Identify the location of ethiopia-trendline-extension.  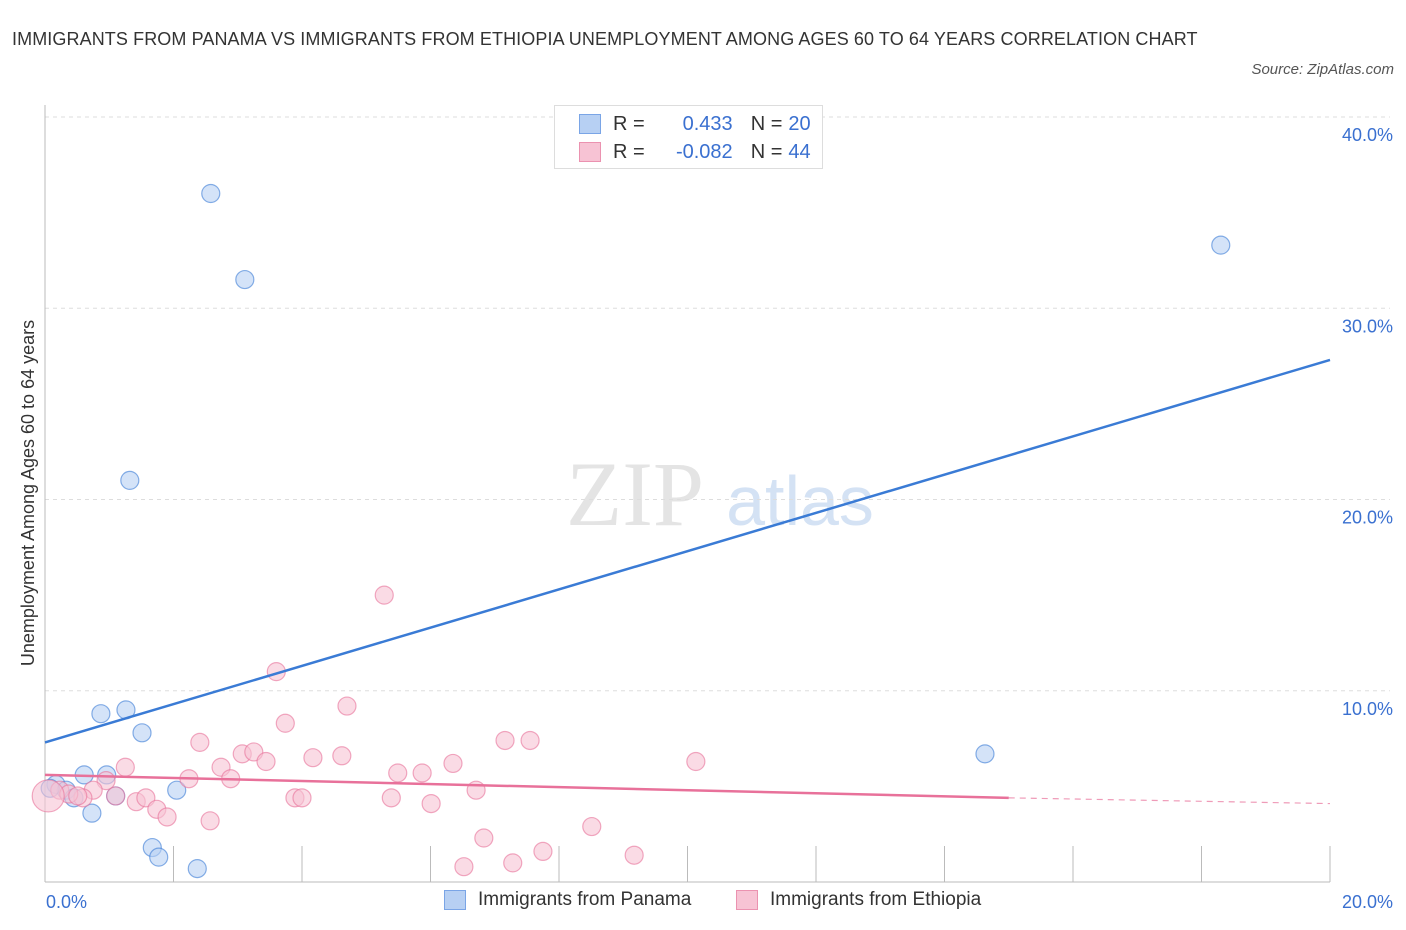
(1169, 801).